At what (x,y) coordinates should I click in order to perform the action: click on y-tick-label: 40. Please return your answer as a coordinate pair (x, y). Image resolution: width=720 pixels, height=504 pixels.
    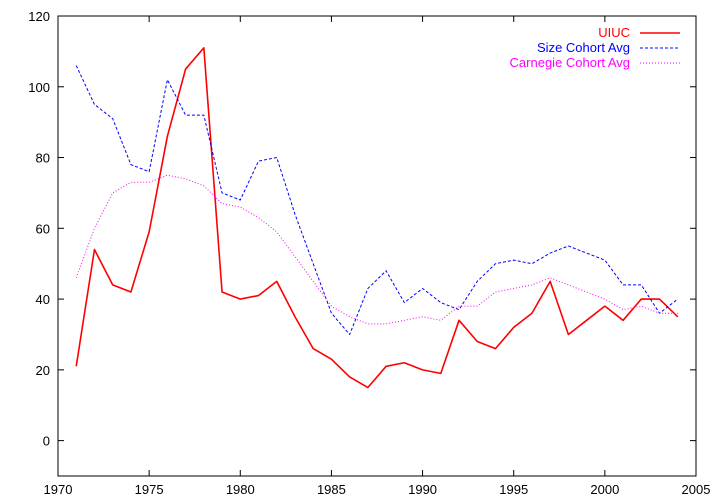
    Looking at the image, I should click on (43, 299).